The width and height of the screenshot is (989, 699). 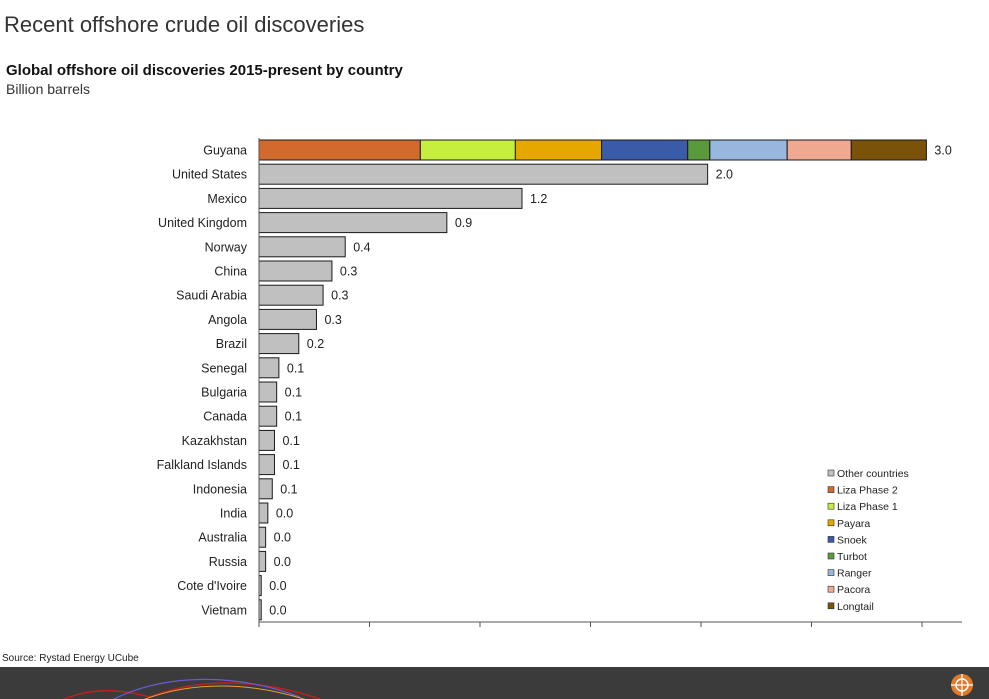 What do you see at coordinates (209, 175) in the screenshot?
I see `category-label: United States` at bounding box center [209, 175].